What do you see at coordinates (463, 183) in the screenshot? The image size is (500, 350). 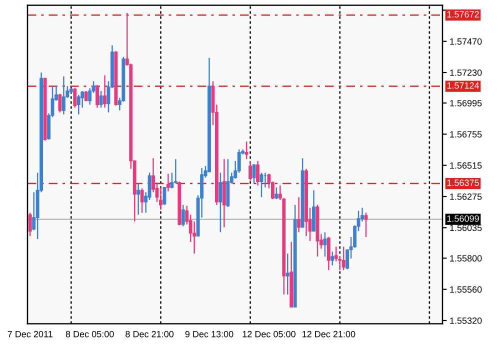 I see `ref-line-label: 1.56375` at bounding box center [463, 183].